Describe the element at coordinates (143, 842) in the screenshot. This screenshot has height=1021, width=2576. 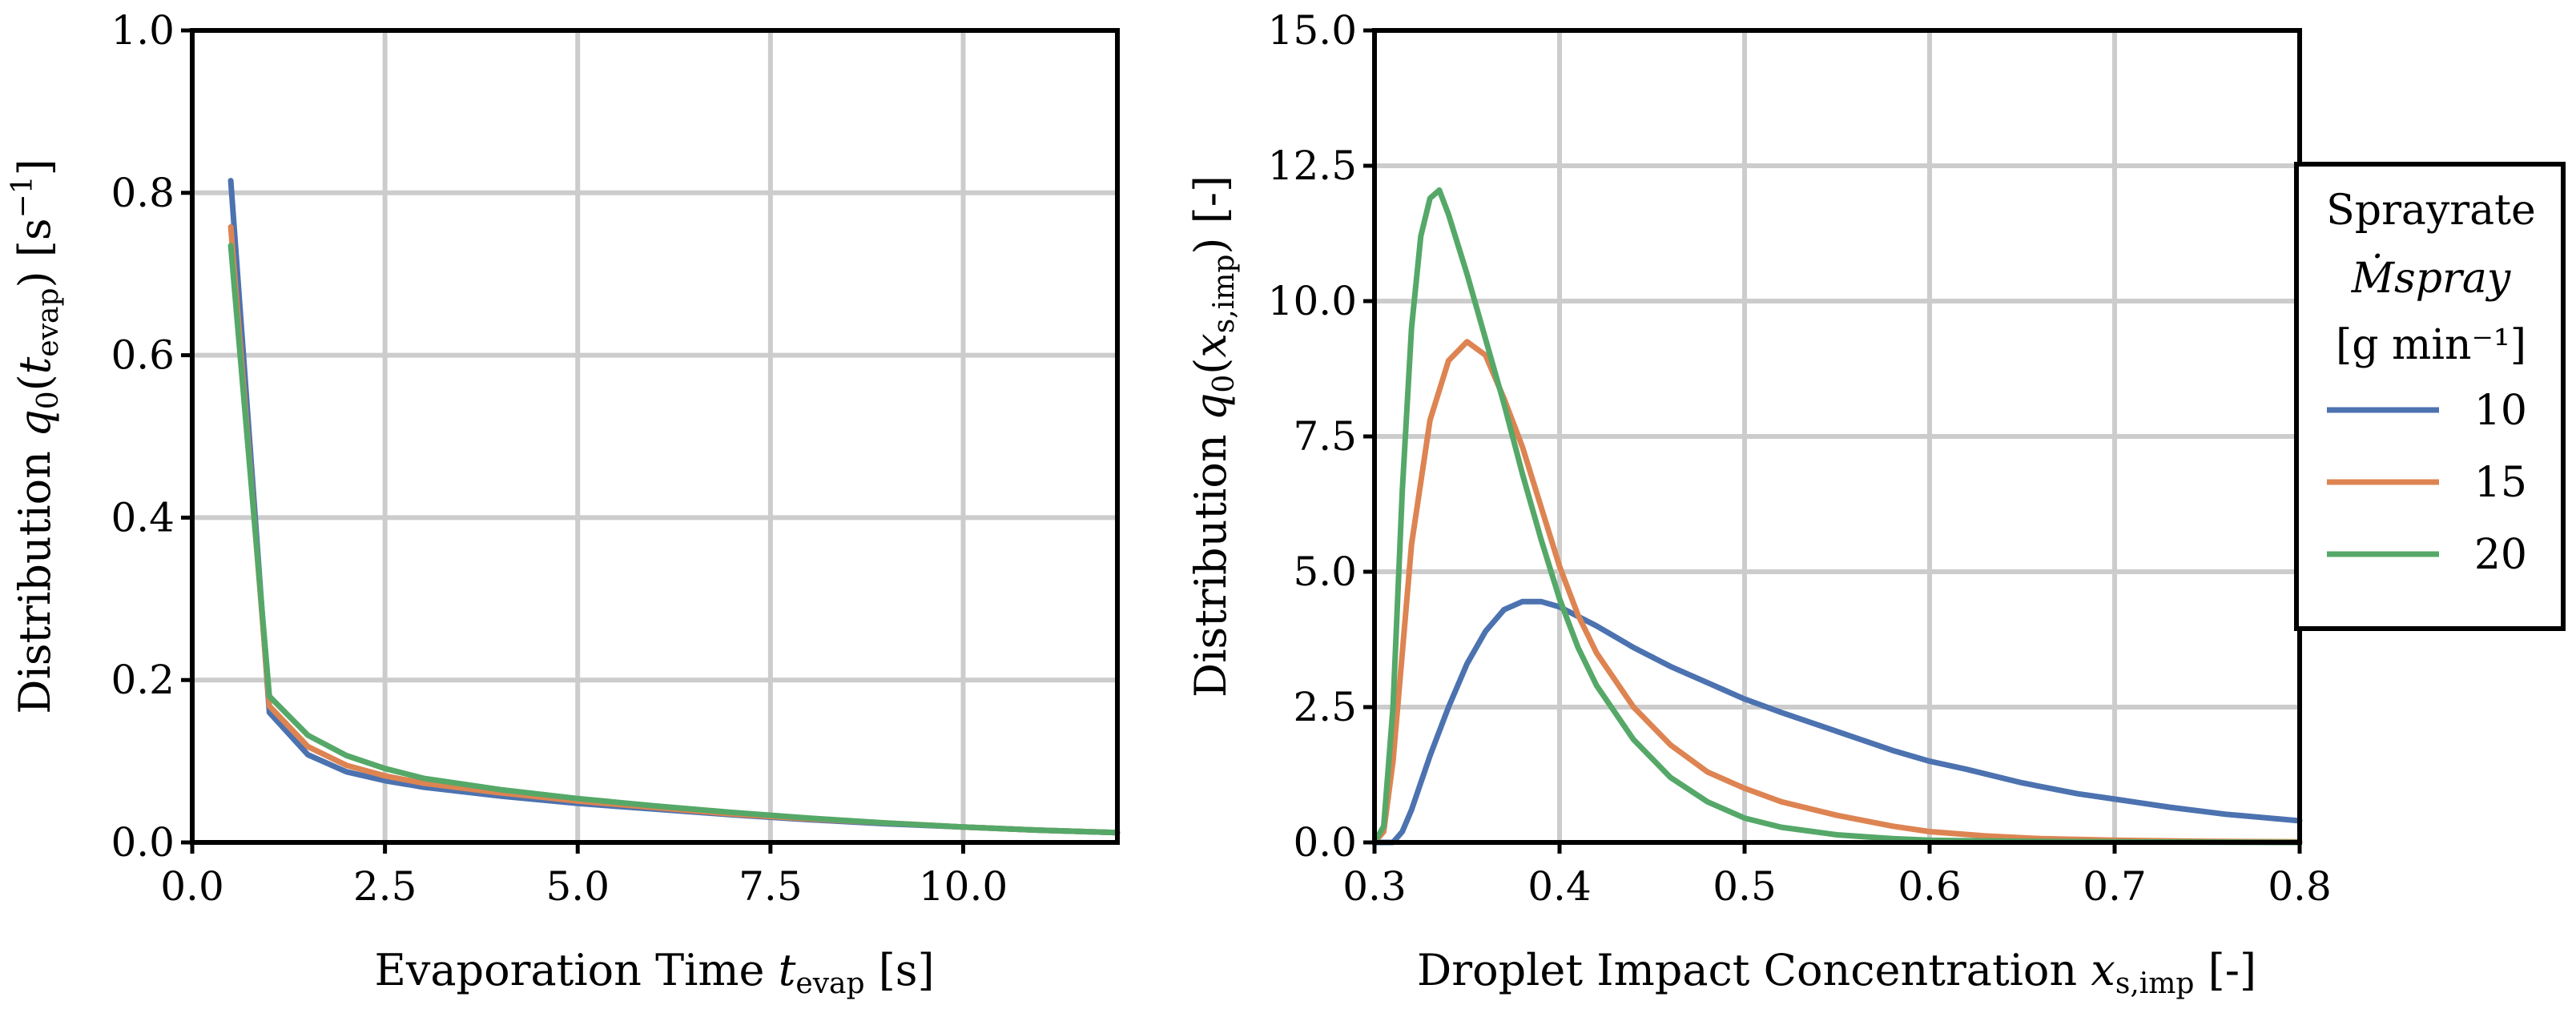
I see `left-ytick-label: 0.0` at that location.